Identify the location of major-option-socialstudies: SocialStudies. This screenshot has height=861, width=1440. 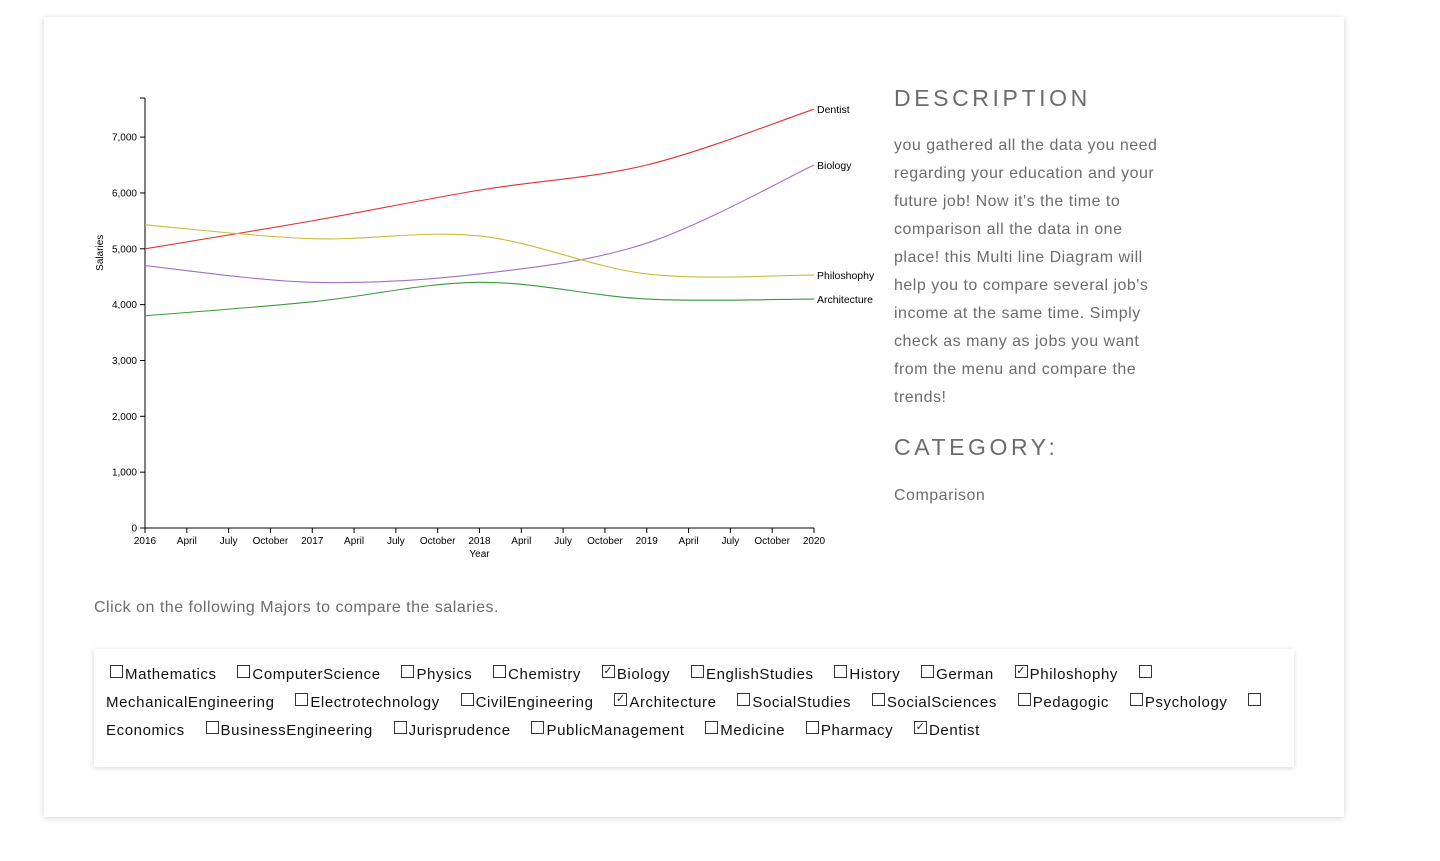
(792, 702).